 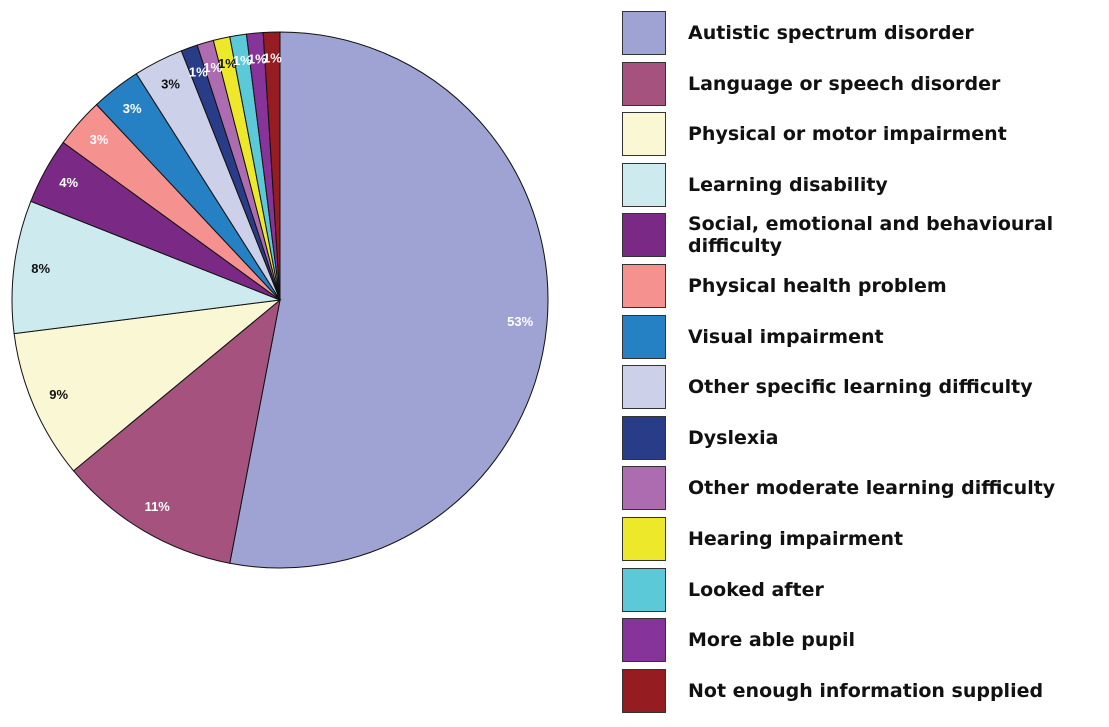 What do you see at coordinates (862, 640) in the screenshot?
I see `legend-item: More able pupil` at bounding box center [862, 640].